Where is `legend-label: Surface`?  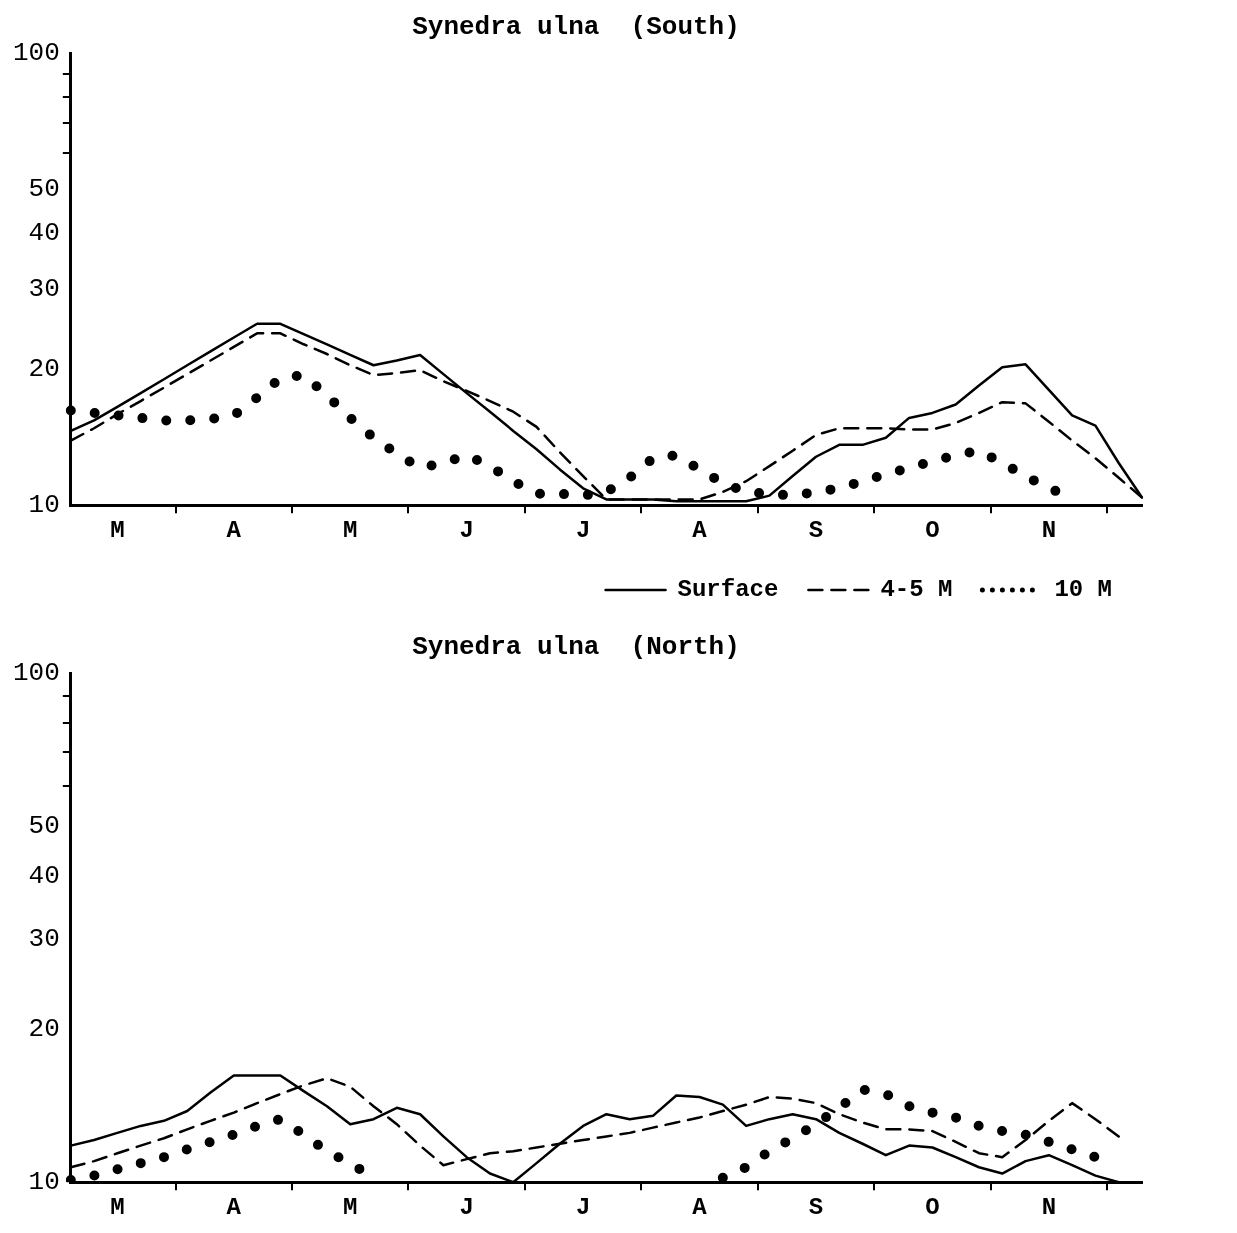
legend-label: Surface is located at coordinates (728, 590).